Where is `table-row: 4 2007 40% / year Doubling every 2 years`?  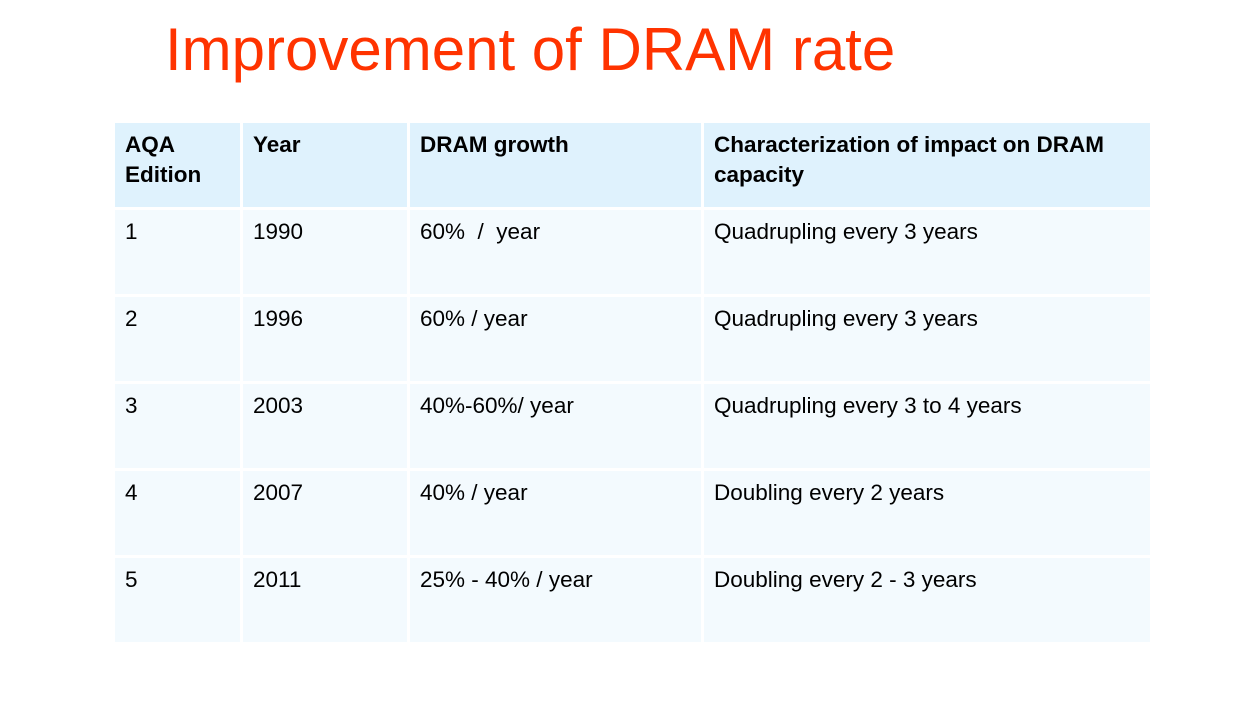
table-row: 4 2007 40% / year Doubling every 2 years is located at coordinates (632, 513).